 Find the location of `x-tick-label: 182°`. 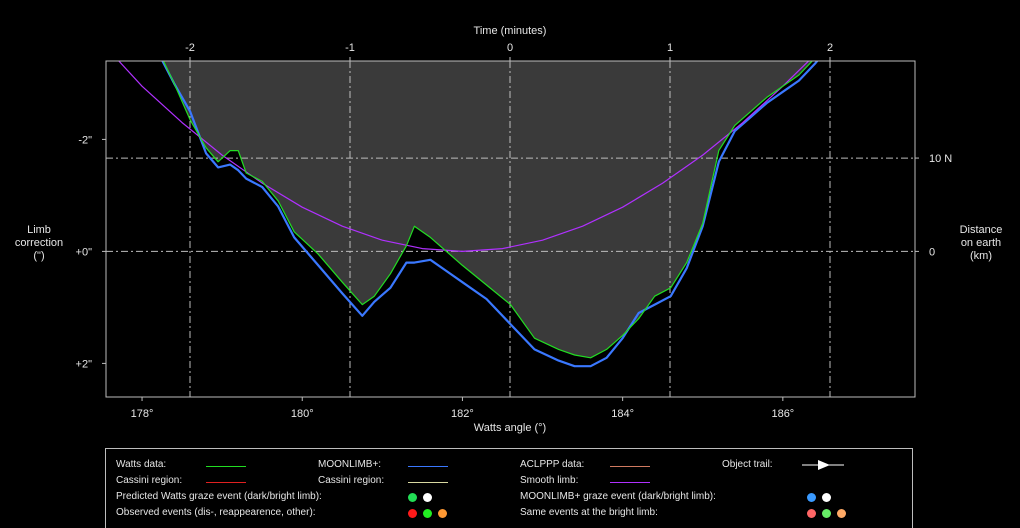

x-tick-label: 182° is located at coordinates (462, 414).